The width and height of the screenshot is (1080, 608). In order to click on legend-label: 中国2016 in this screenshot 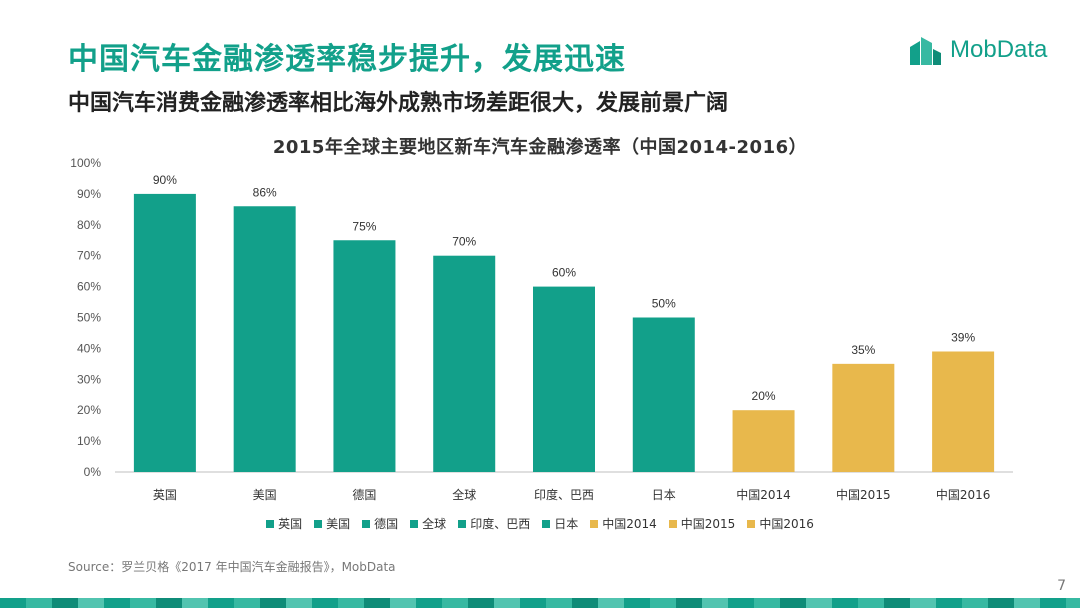, I will do `click(786, 524)`.